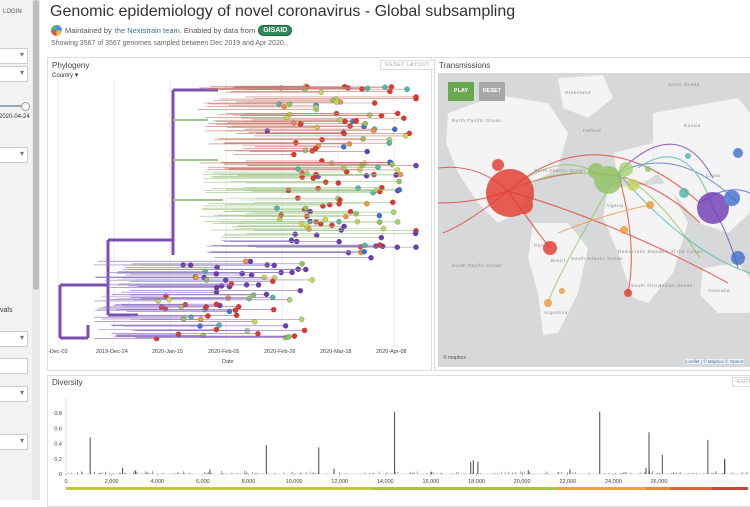  Describe the element at coordinates (407, 65) in the screenshot. I see `reset-layout-button: RESET LAYOUT` at that location.